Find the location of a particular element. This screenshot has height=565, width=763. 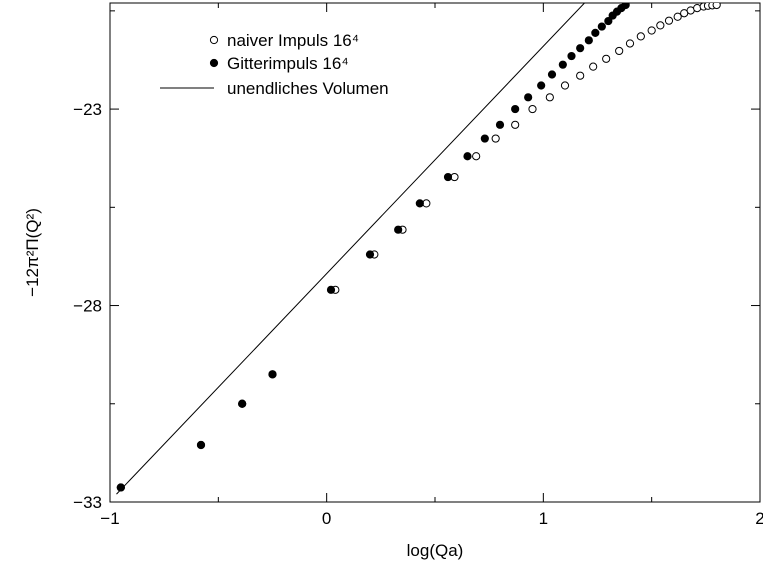

y-tick-label: −33 is located at coordinates (87, 502).